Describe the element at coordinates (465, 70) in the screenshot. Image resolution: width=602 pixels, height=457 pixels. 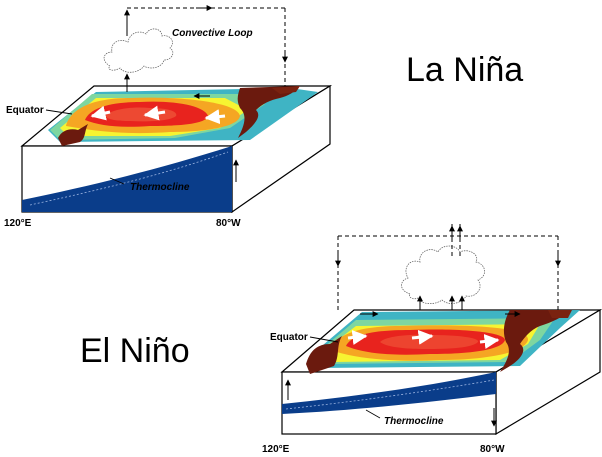
I see `la-nina-title: La Niña` at that location.